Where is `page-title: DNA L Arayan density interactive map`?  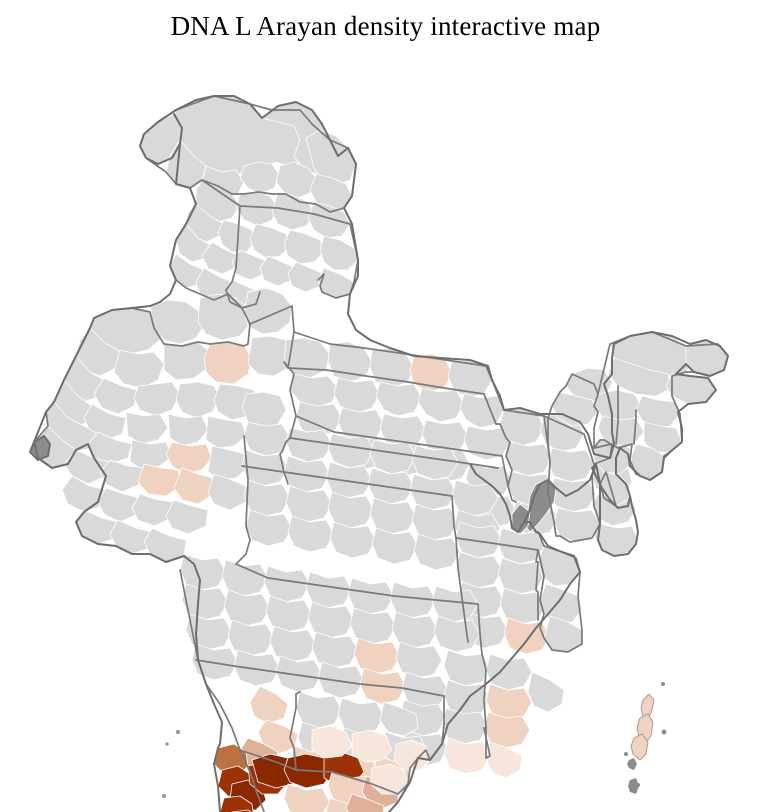 page-title: DNA L Arayan density interactive map is located at coordinates (385, 26).